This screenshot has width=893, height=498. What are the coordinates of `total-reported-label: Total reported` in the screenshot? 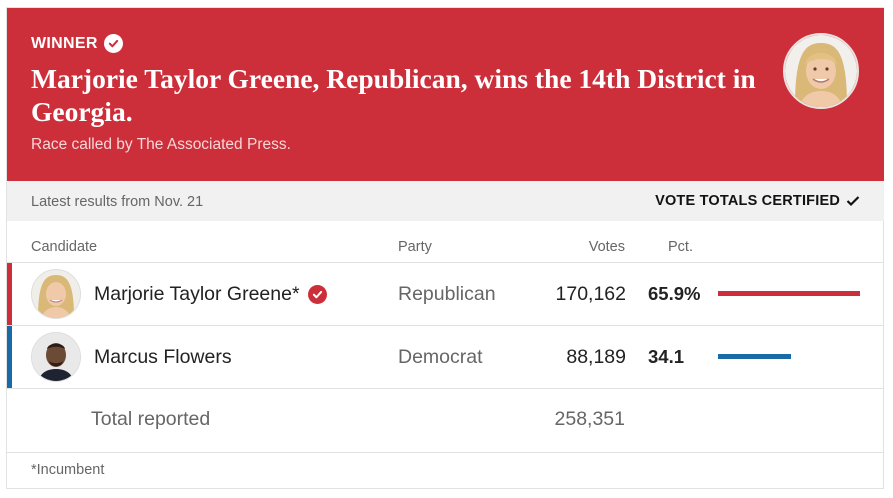 It's located at (151, 419).